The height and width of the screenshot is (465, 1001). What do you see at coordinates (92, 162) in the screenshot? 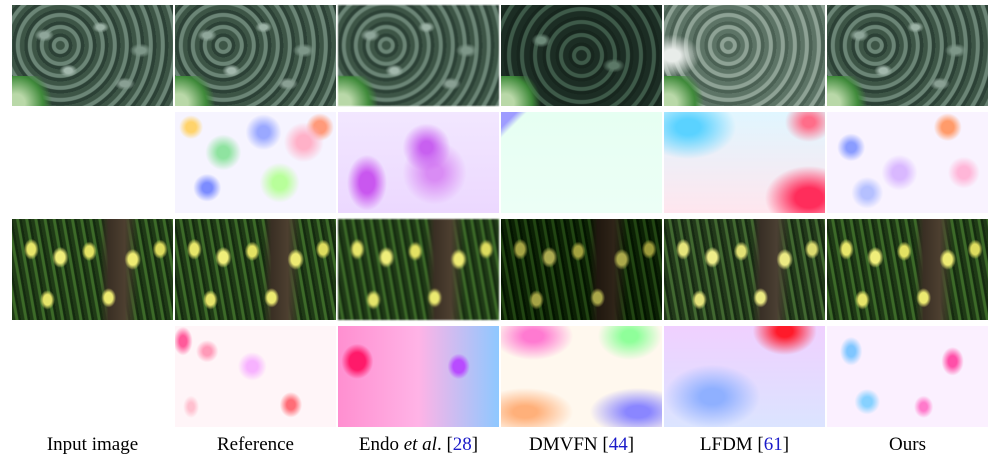
I see `ivy-input-blank` at bounding box center [92, 162].